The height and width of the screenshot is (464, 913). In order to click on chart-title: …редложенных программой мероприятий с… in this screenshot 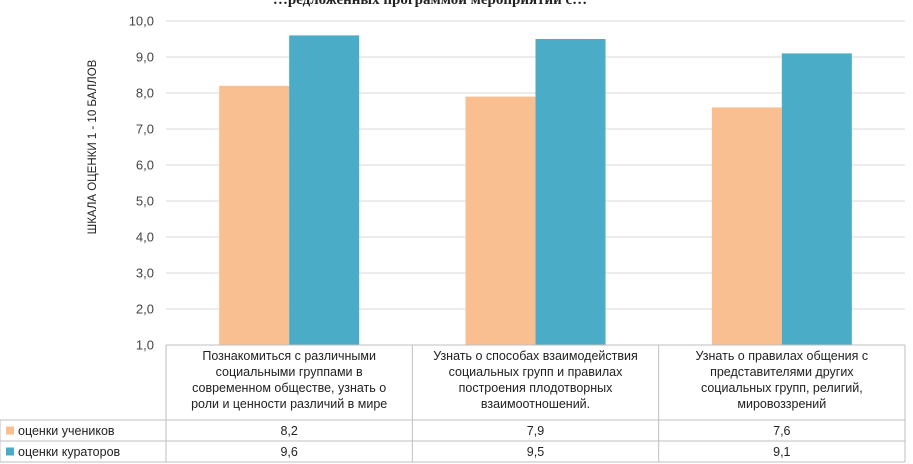, I will do `click(430, 4)`.